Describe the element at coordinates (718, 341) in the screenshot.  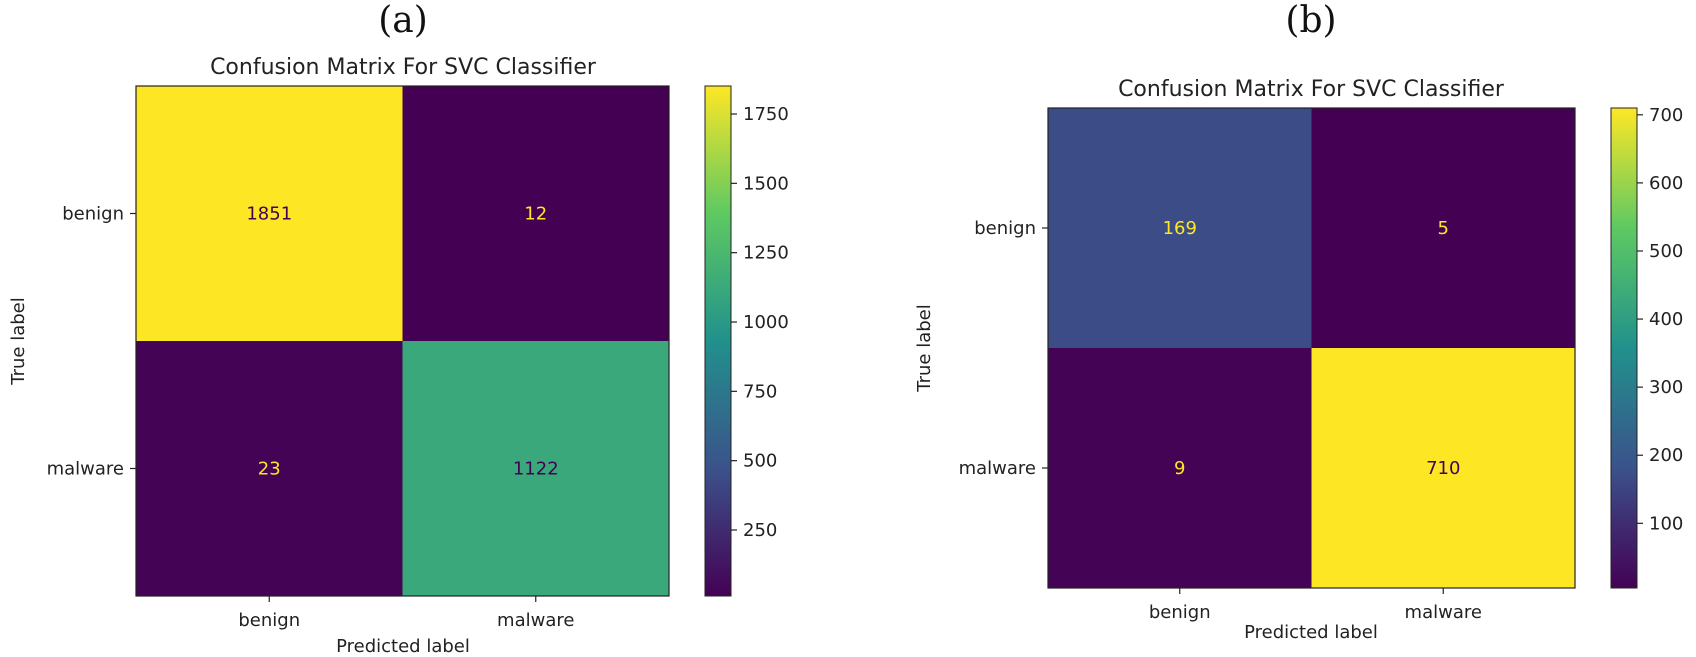
I see `panel-a-colorbar` at that location.